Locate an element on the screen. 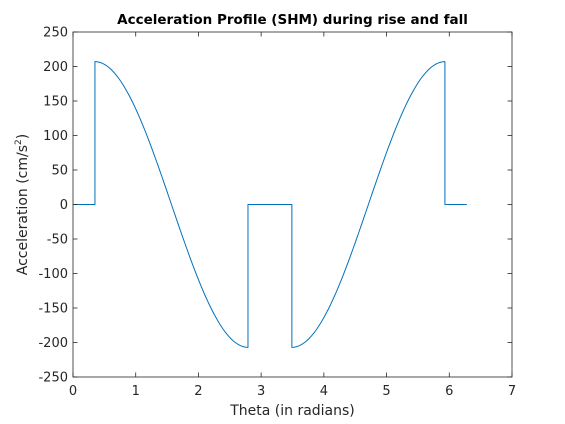  y-tick-label: -100 is located at coordinates (53, 274).